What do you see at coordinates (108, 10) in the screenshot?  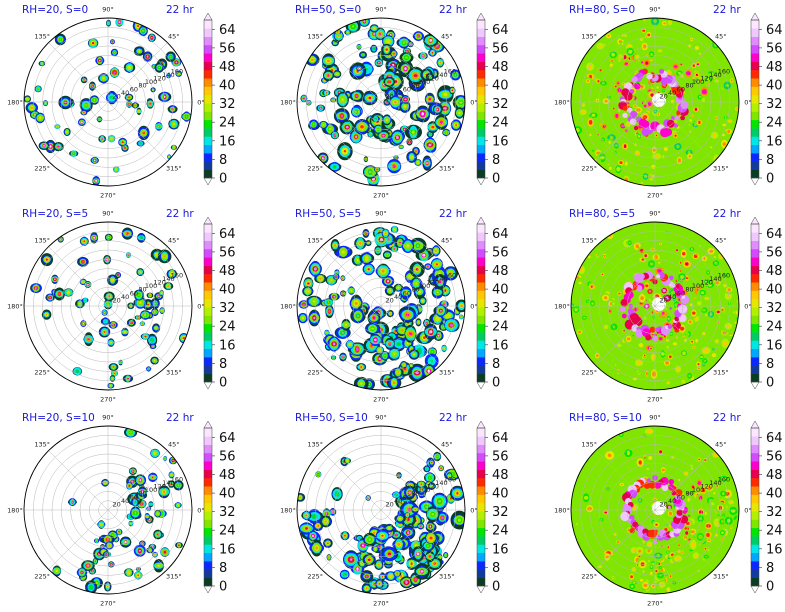 I see `angle-tick-label: 90°` at bounding box center [108, 10].